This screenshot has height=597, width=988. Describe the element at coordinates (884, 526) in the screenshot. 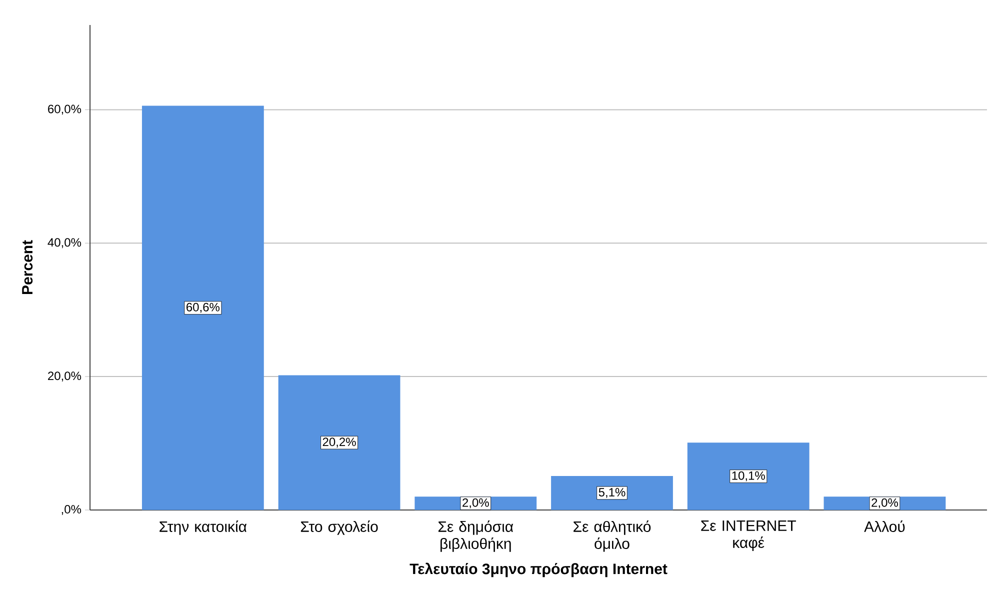

I see `x-tick-label: Αλλού` at that location.